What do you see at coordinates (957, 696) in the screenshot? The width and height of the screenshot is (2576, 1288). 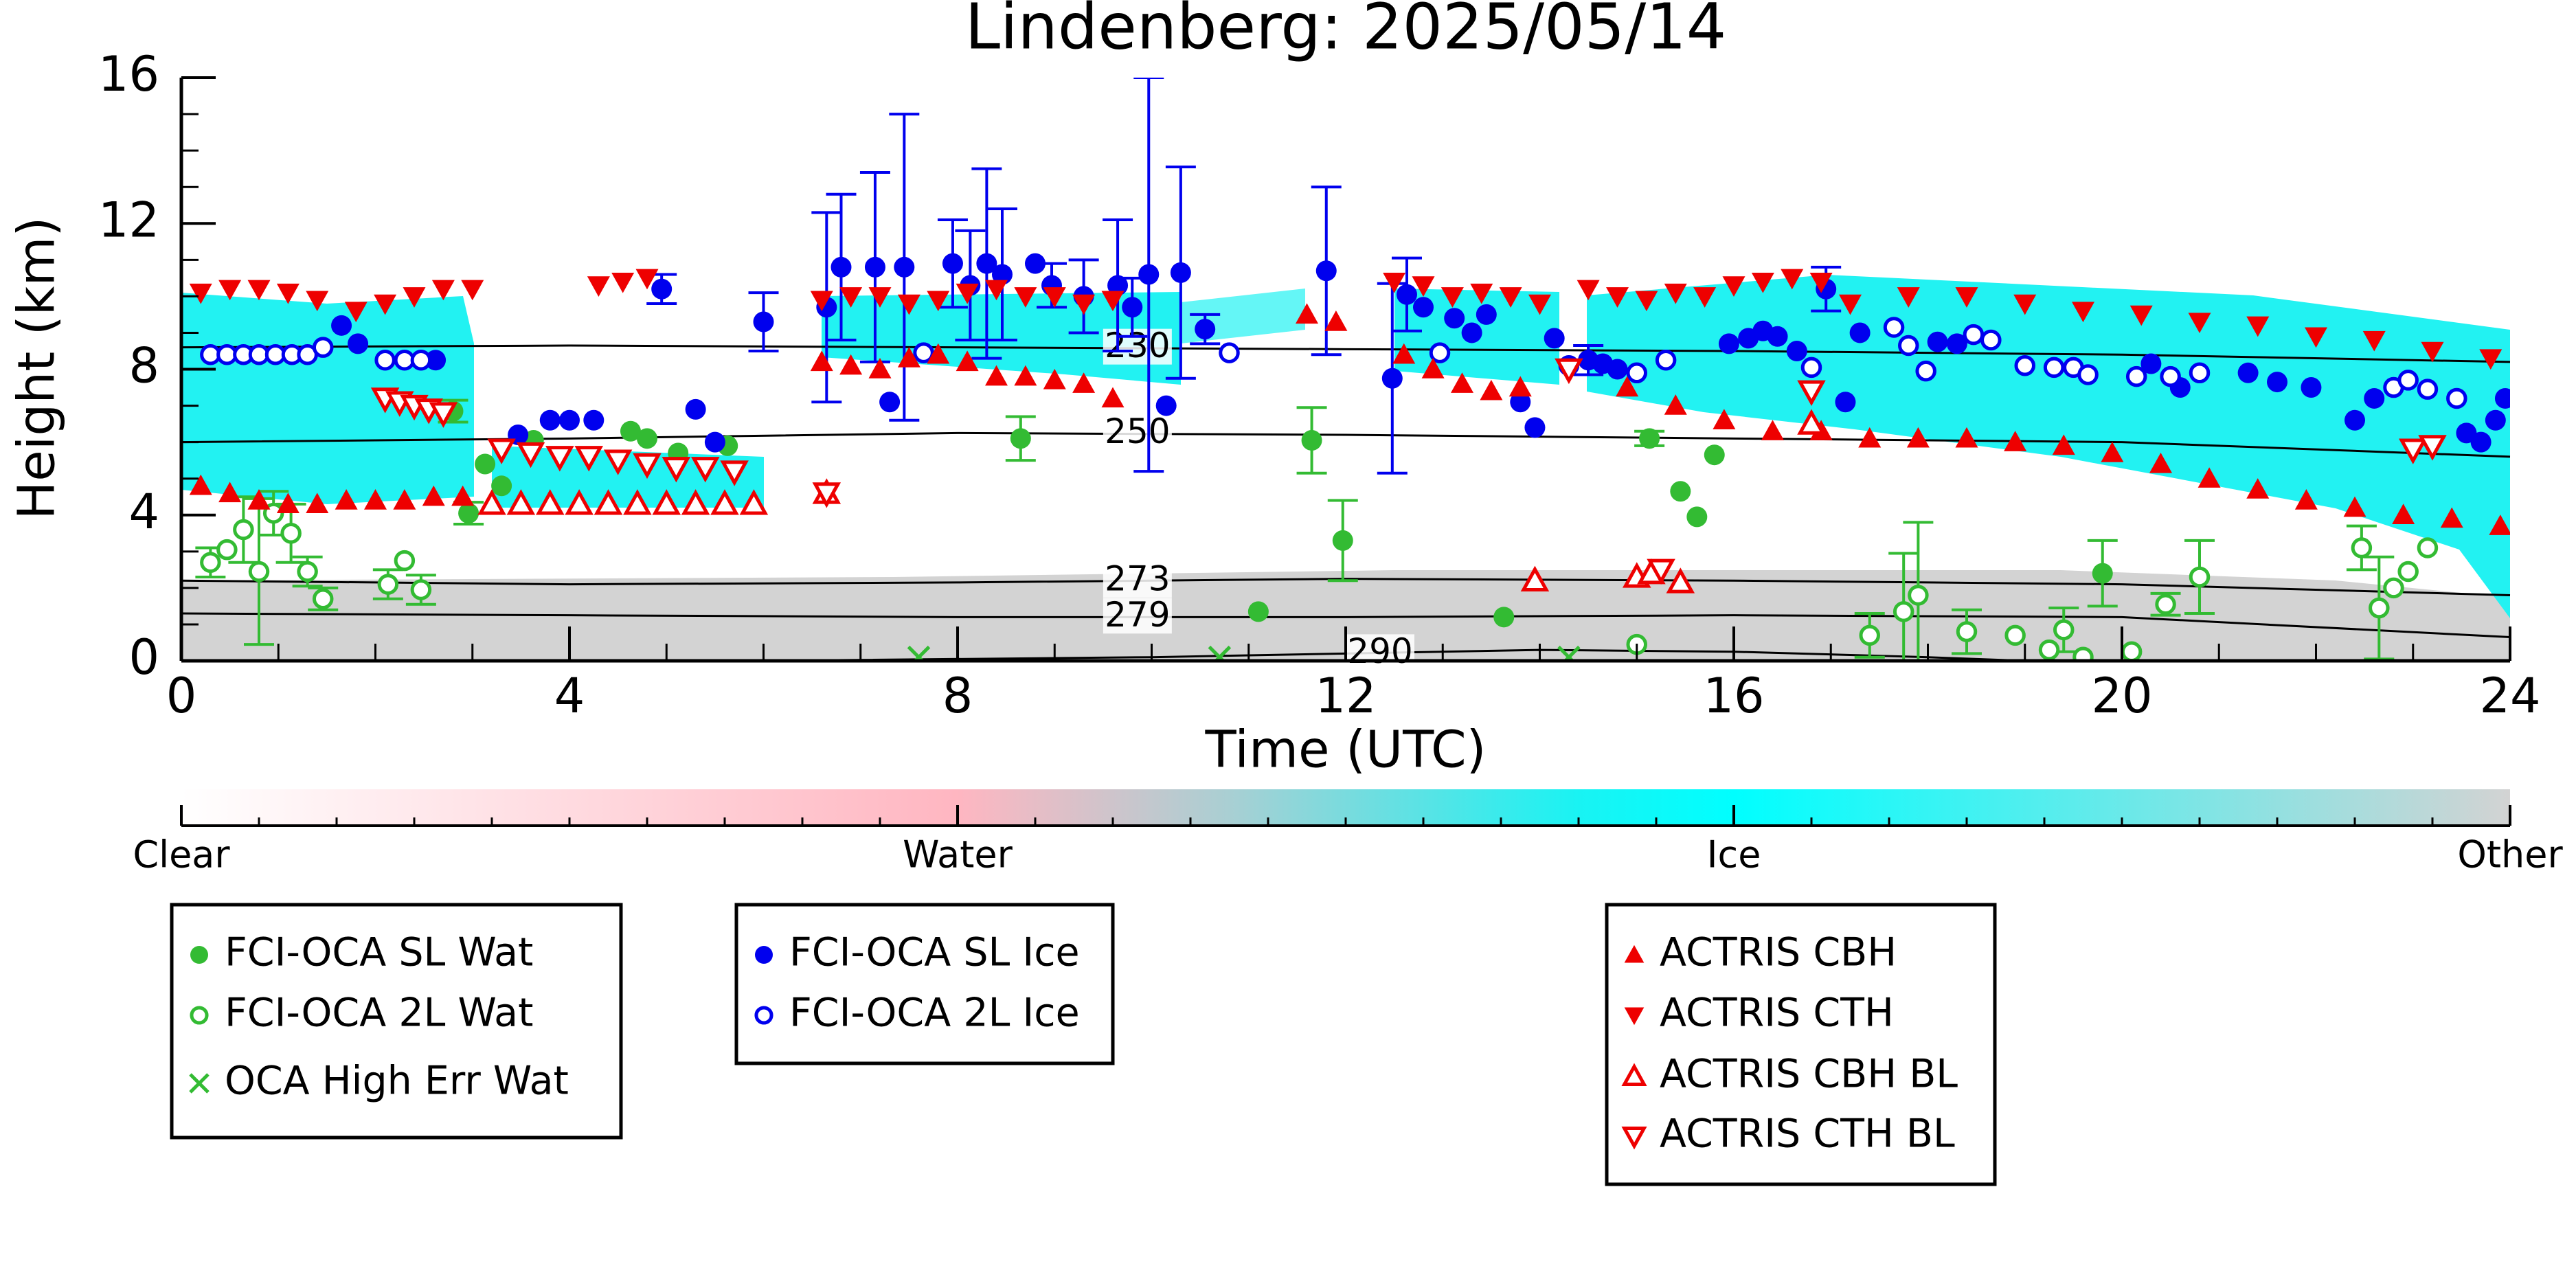 I see `x-tick-label: 8` at bounding box center [957, 696].